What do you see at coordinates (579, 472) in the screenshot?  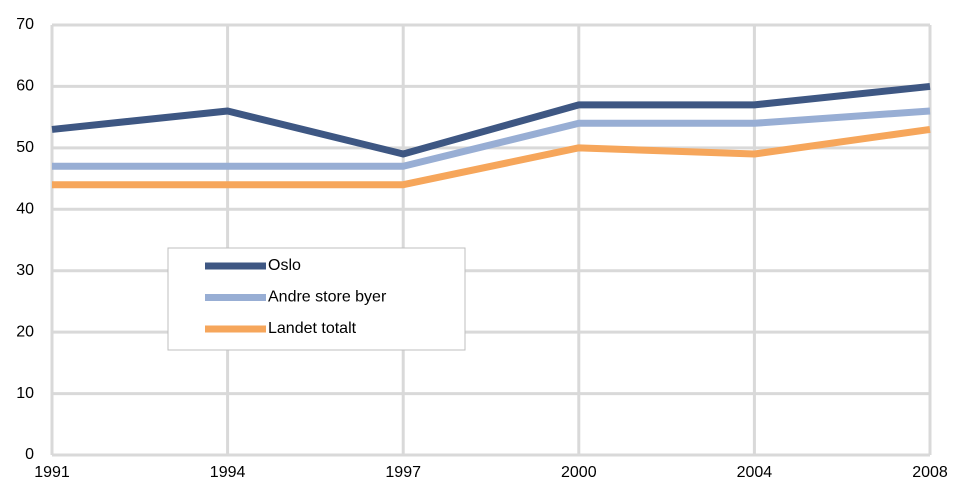 I see `x-tick-label: 2000` at bounding box center [579, 472].